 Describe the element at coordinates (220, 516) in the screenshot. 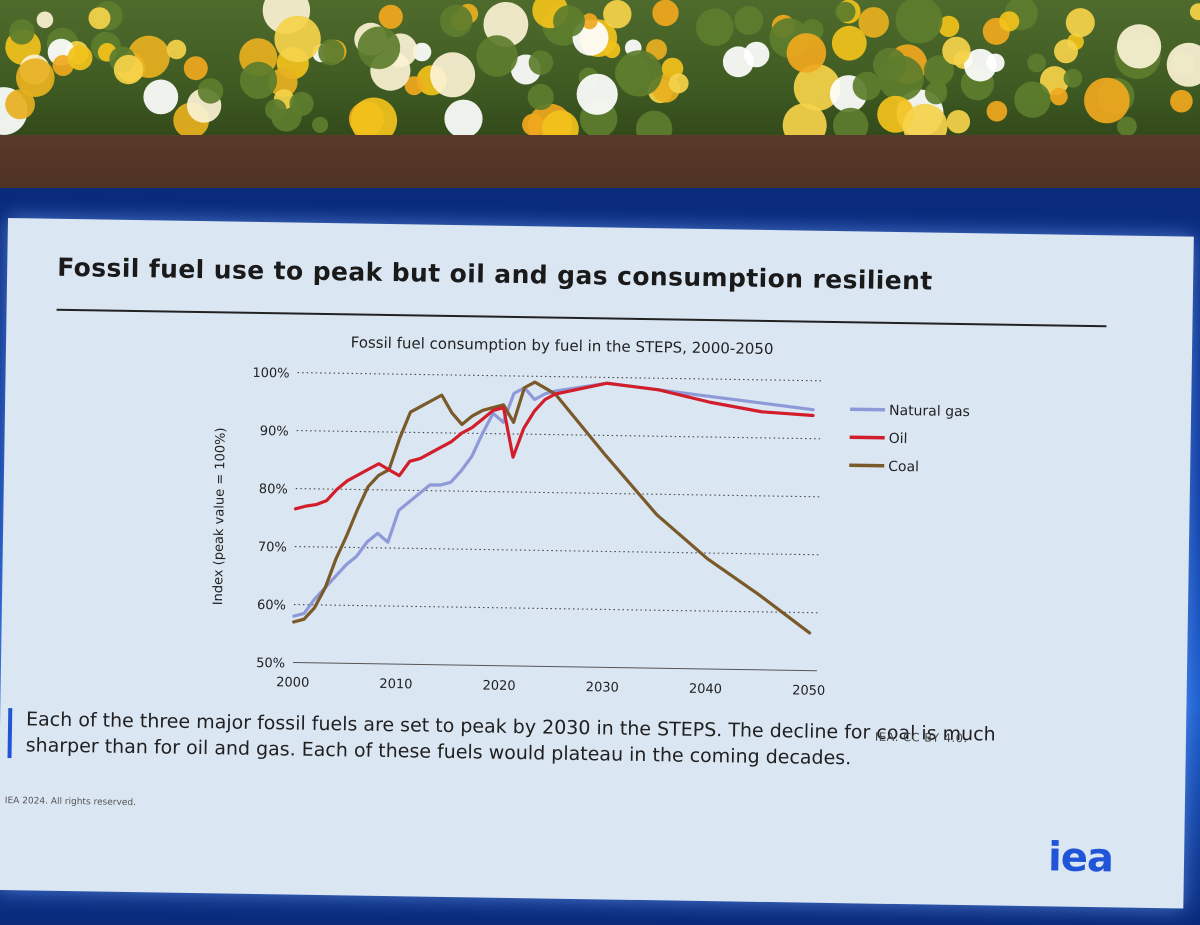

I see `y-axis-label: Index (peak value = 100%)` at that location.